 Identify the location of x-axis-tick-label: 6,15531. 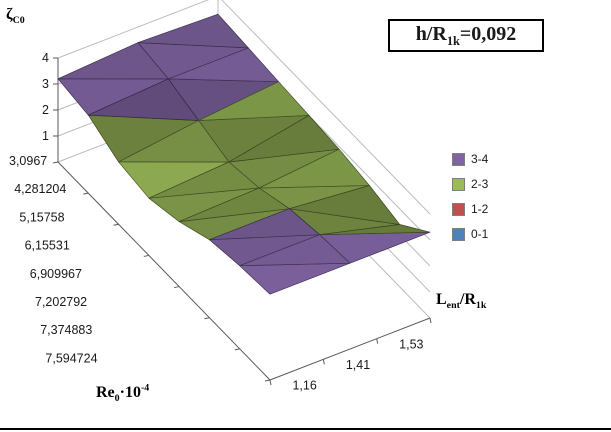
(47, 246).